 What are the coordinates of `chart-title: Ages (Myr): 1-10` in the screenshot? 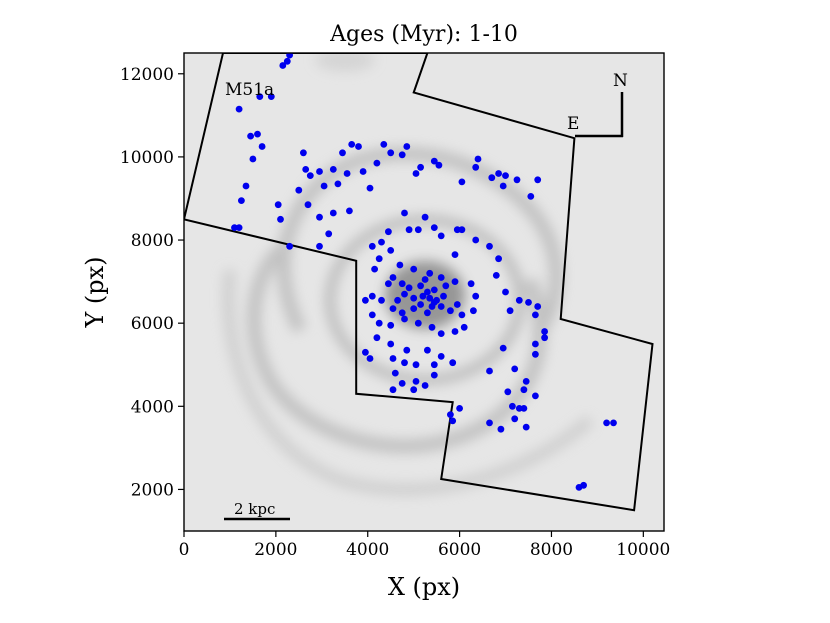 It's located at (423, 34).